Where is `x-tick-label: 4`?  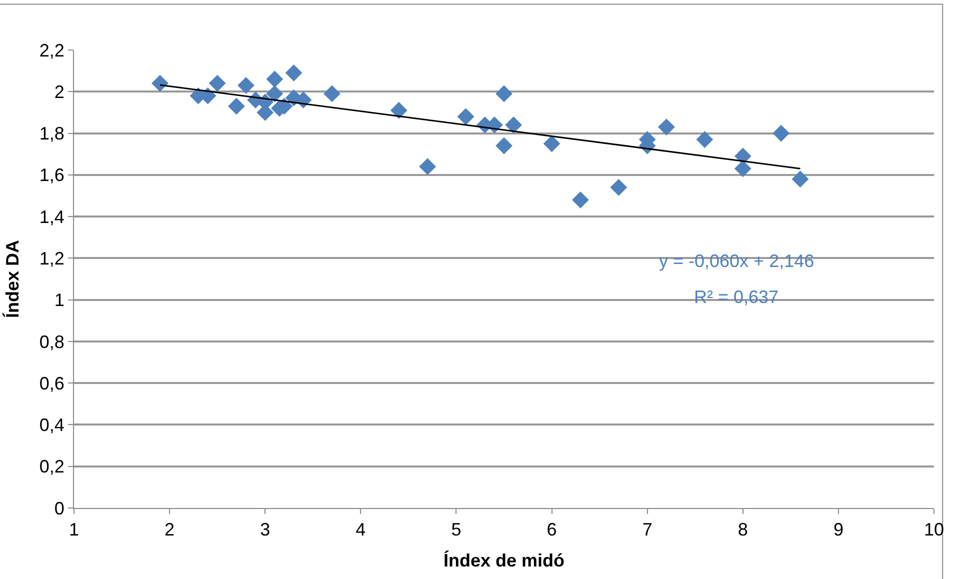
x-tick-label: 4 is located at coordinates (361, 530).